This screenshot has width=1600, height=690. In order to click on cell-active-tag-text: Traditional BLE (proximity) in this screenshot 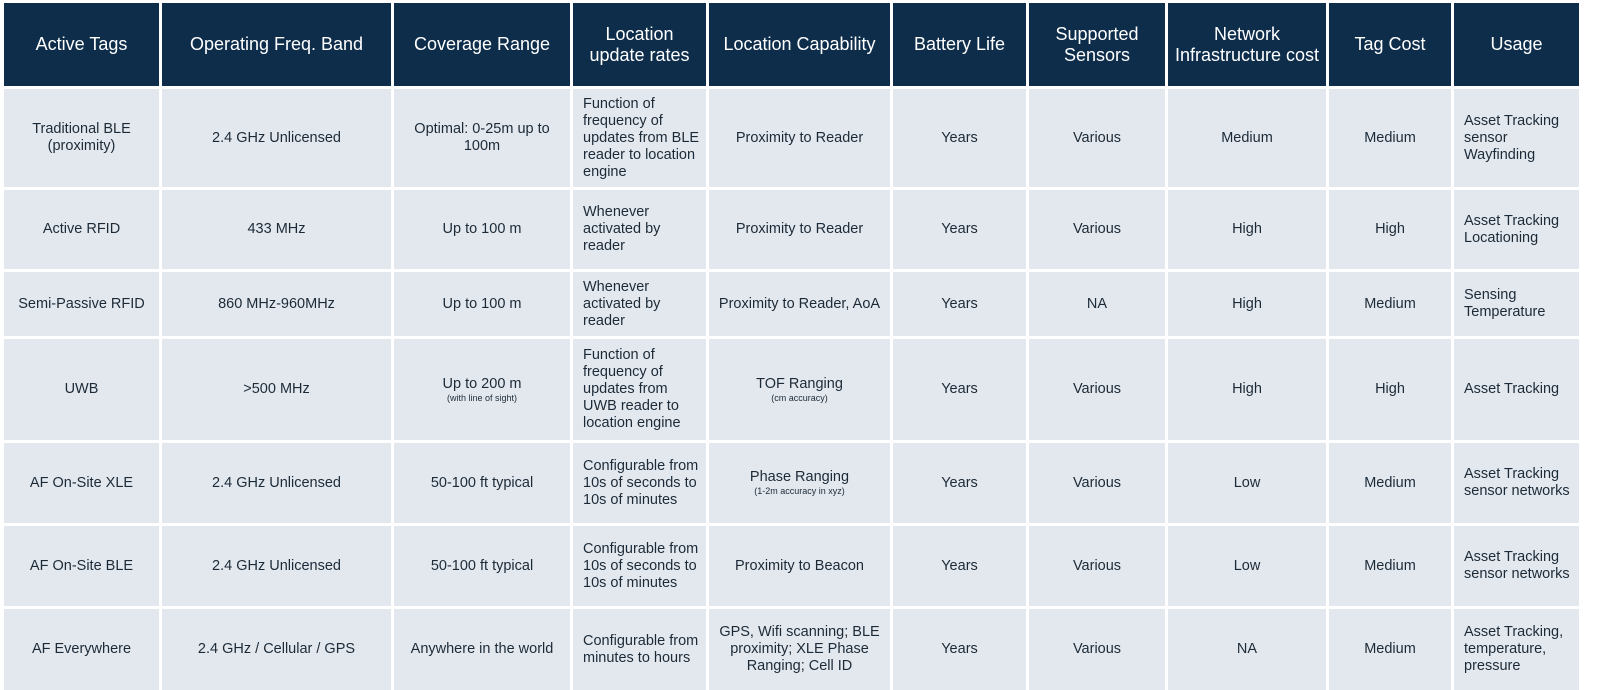, I will do `click(81, 137)`.